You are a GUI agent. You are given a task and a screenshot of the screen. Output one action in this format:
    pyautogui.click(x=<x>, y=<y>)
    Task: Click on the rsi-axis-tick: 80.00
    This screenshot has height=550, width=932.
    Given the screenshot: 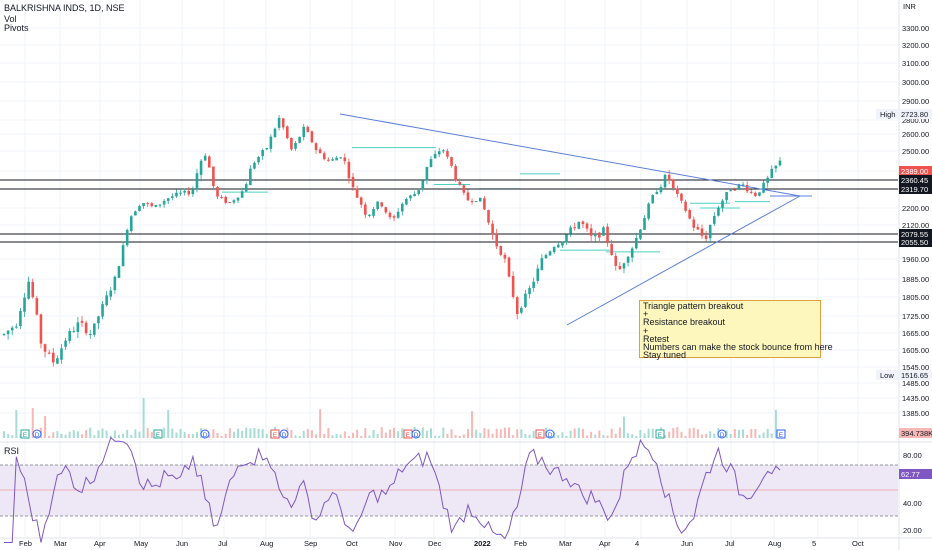 What is the action you would take?
    pyautogui.click(x=912, y=455)
    